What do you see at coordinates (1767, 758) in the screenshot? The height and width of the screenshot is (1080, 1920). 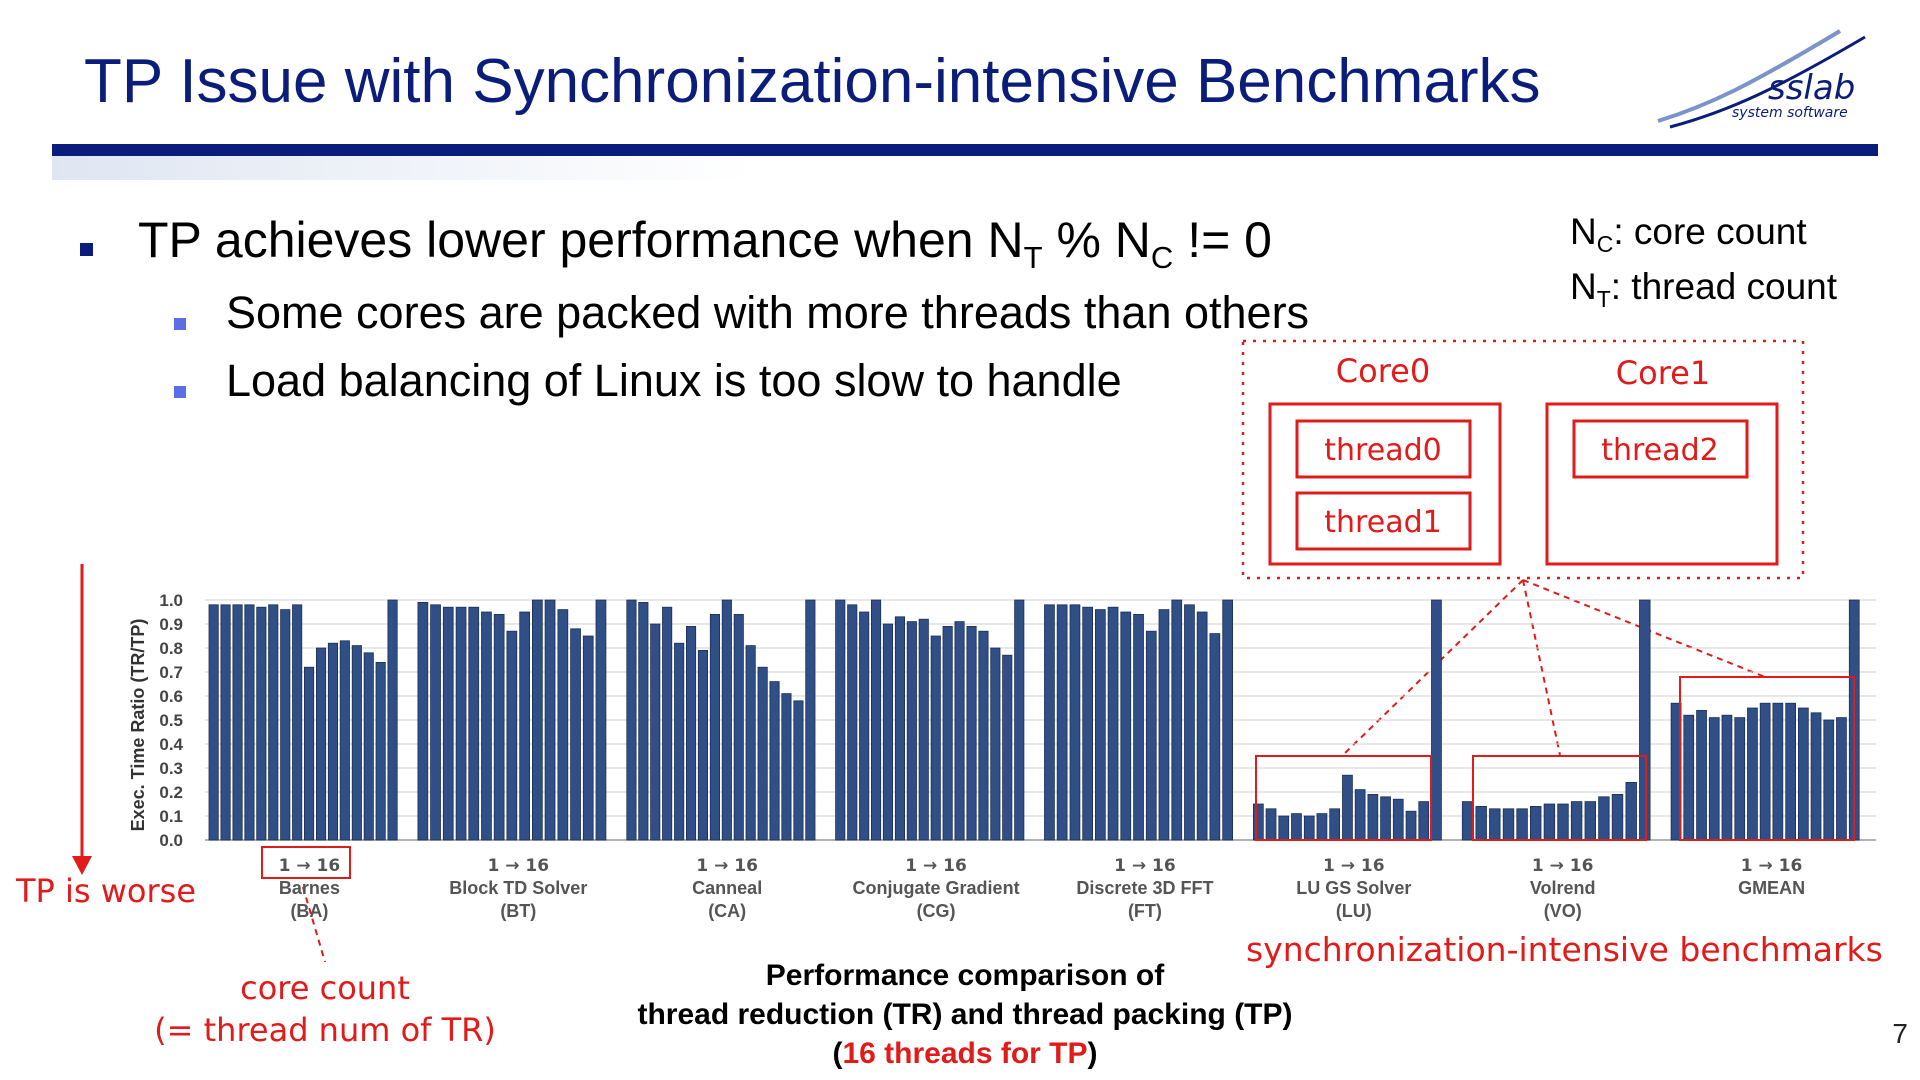 I see `gmean-highlight-box` at bounding box center [1767, 758].